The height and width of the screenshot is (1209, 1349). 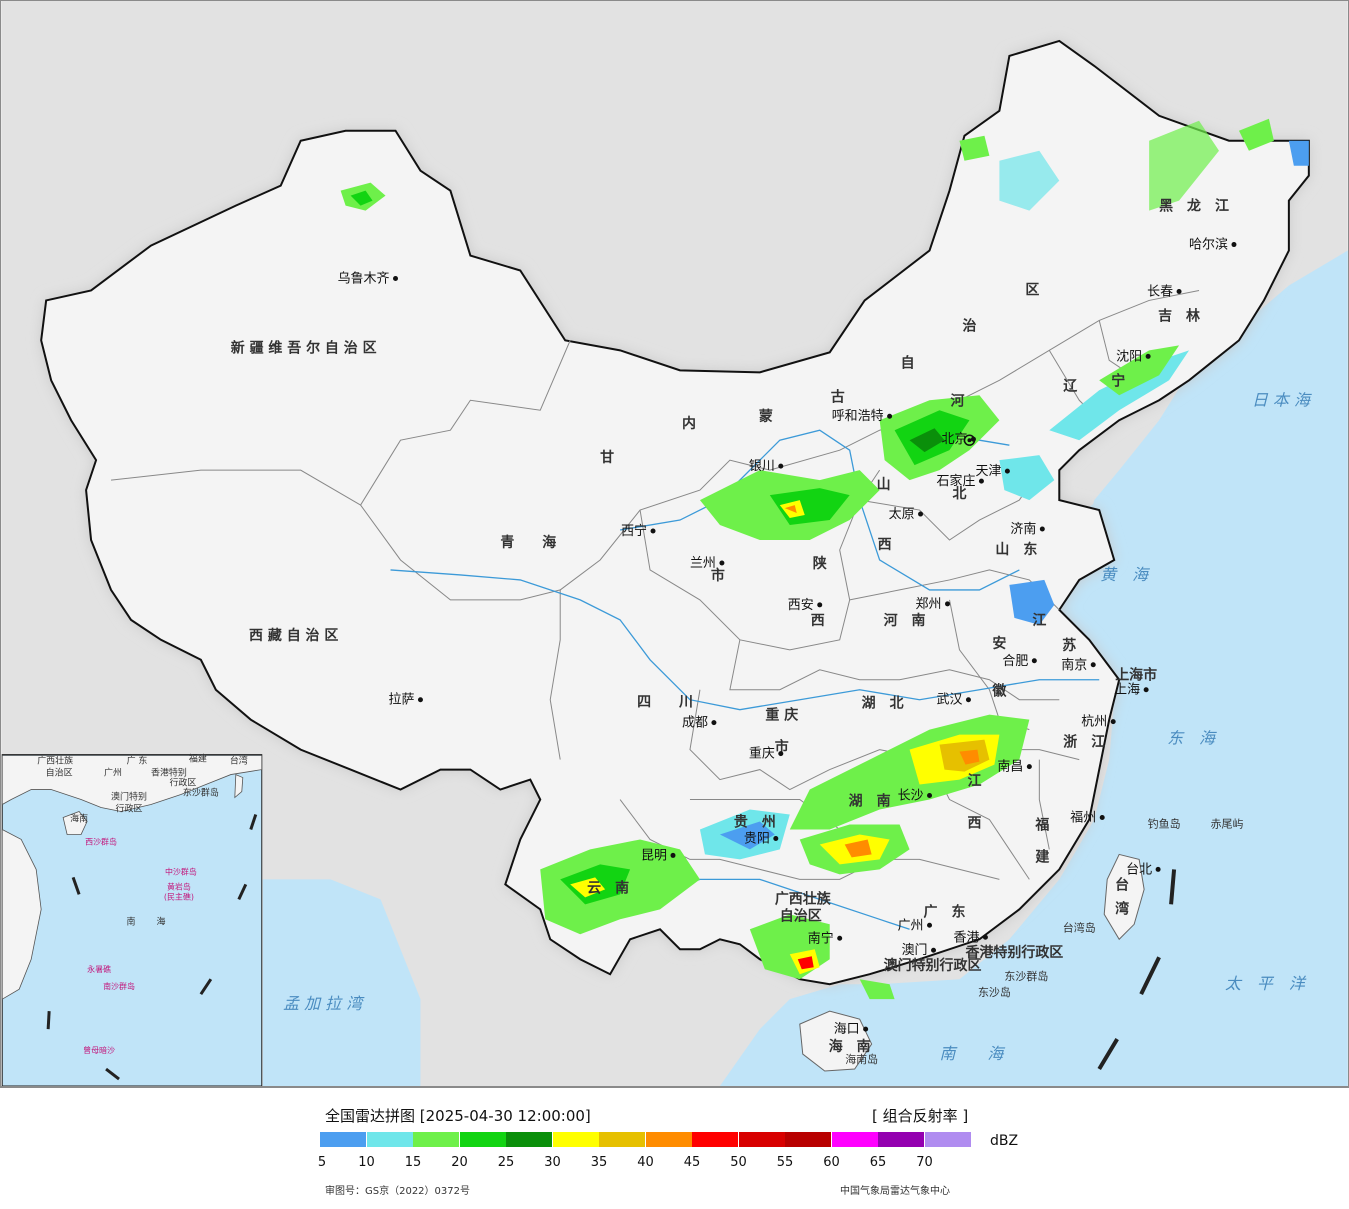 What do you see at coordinates (654, 855) in the screenshot?
I see `city-label: 昆明` at bounding box center [654, 855].